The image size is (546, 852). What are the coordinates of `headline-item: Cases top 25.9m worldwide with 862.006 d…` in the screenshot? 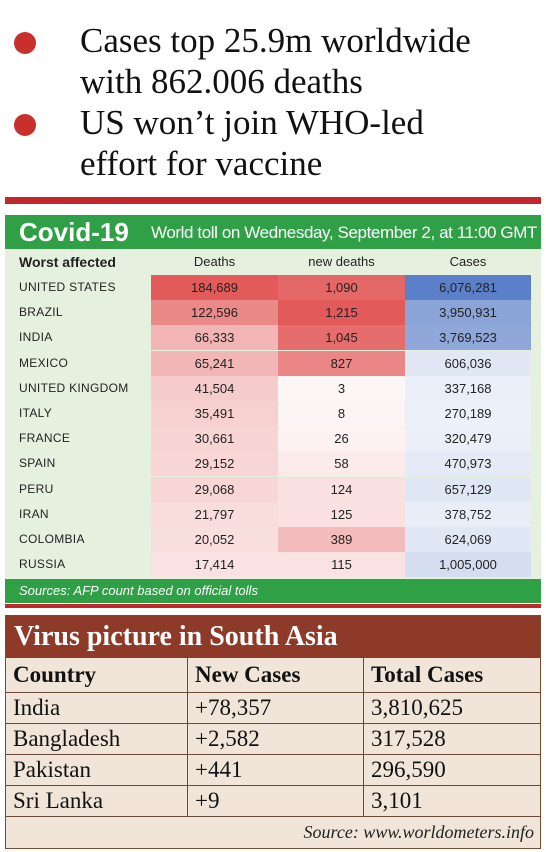 It's located at (242, 61).